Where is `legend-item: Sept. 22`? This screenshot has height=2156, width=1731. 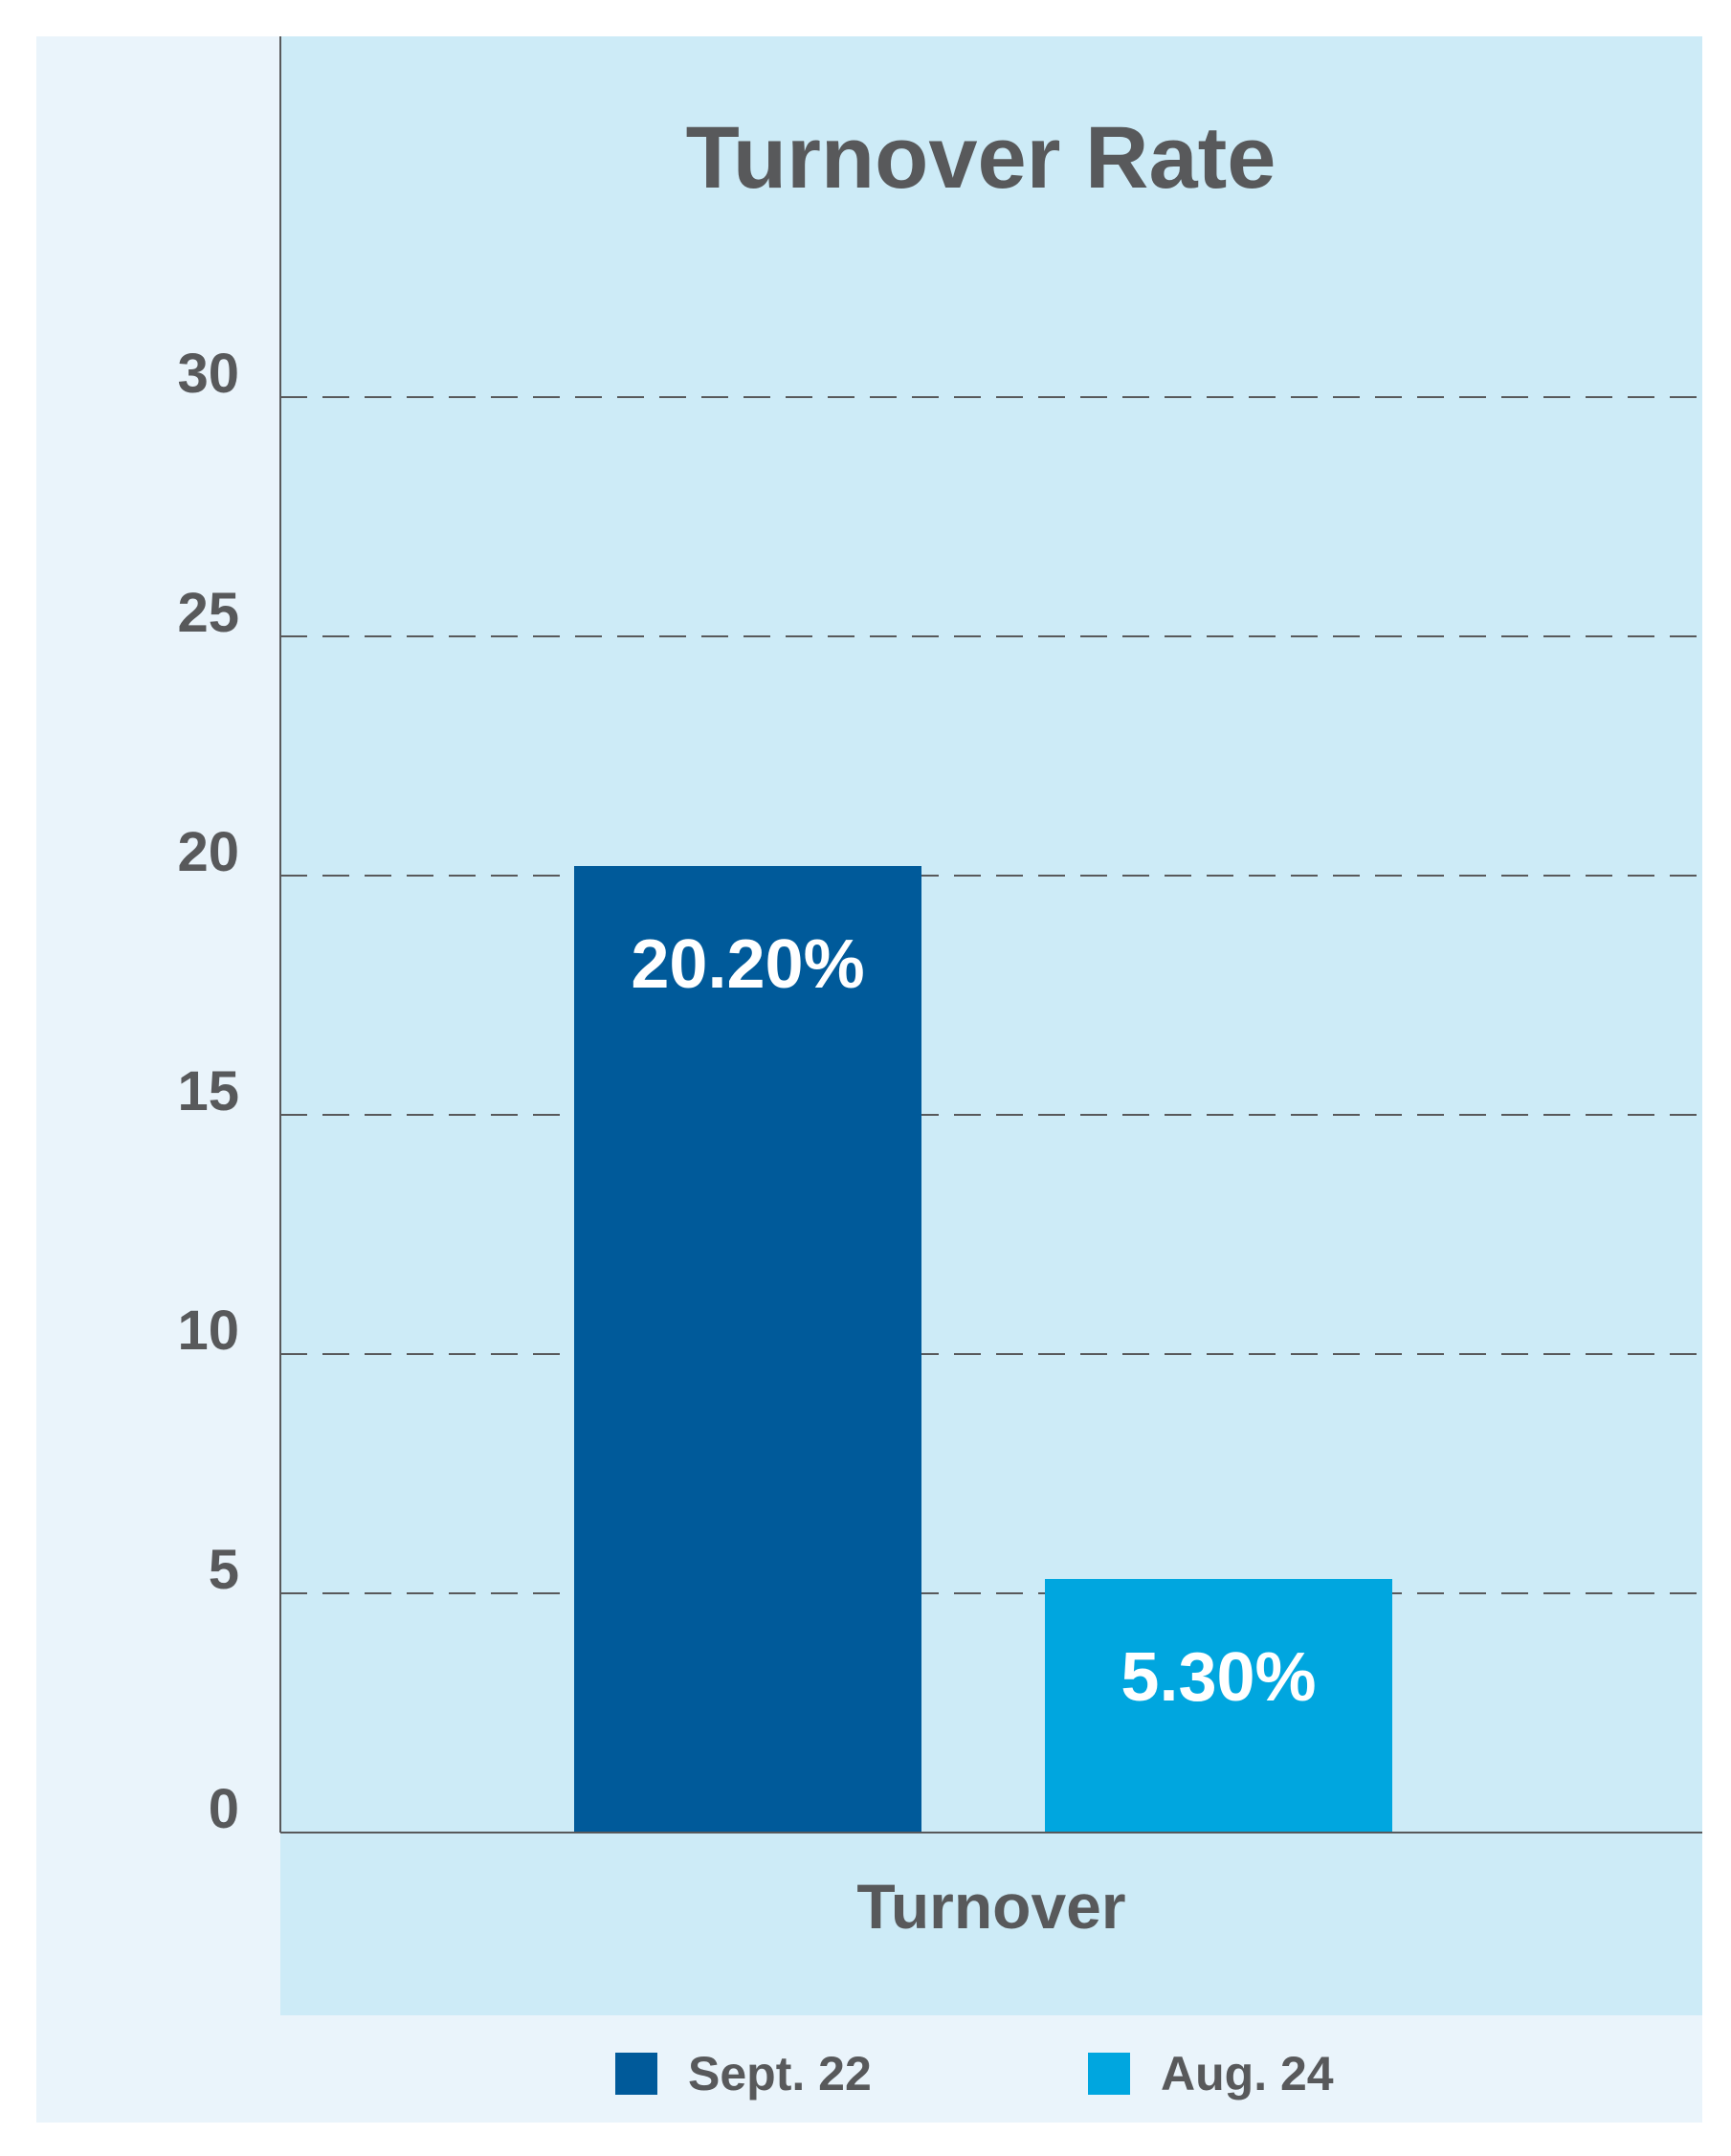
legend-item: Sept. 22 is located at coordinates (743, 2073).